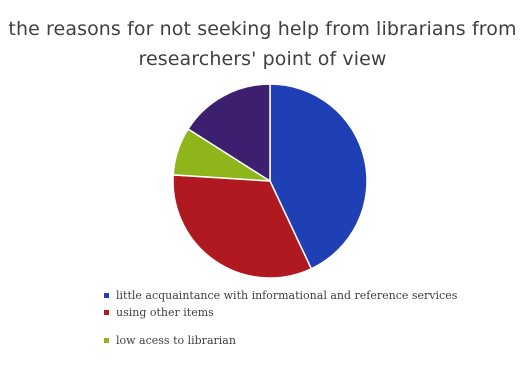  What do you see at coordinates (176, 340) in the screenshot?
I see `legend-label: low acess to librarian` at bounding box center [176, 340].